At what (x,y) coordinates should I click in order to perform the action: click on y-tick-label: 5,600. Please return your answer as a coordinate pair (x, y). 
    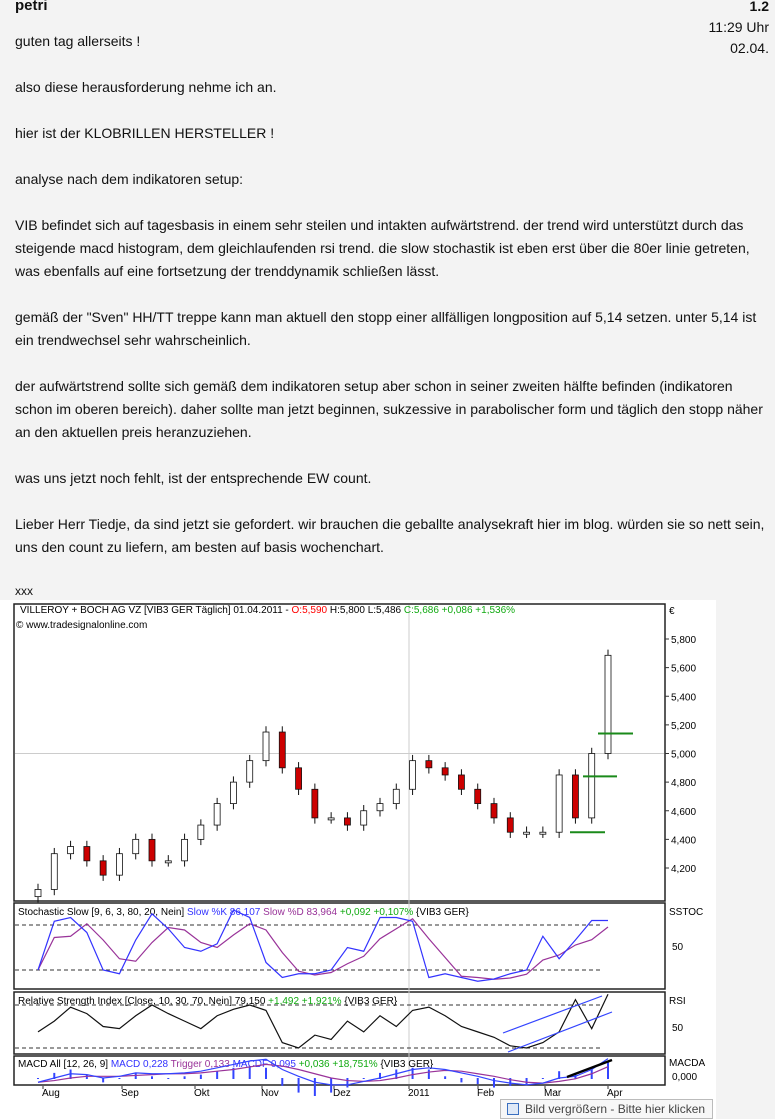
    Looking at the image, I should click on (683, 669).